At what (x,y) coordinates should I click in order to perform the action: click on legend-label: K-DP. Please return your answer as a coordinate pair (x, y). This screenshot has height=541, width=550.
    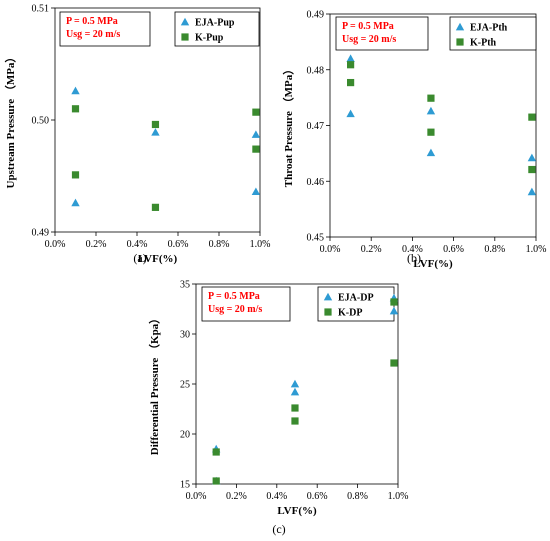
    Looking at the image, I should click on (350, 313).